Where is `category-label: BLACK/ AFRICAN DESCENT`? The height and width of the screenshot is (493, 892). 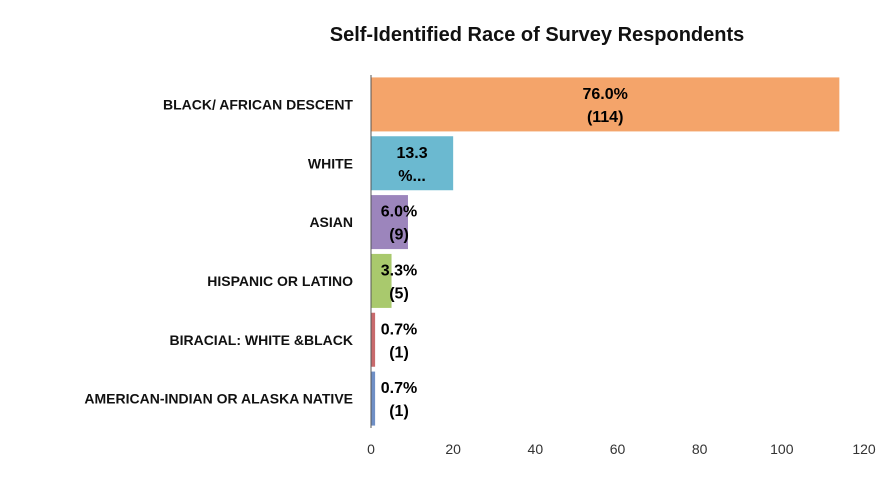 category-label: BLACK/ AFRICAN DESCENT is located at coordinates (258, 104).